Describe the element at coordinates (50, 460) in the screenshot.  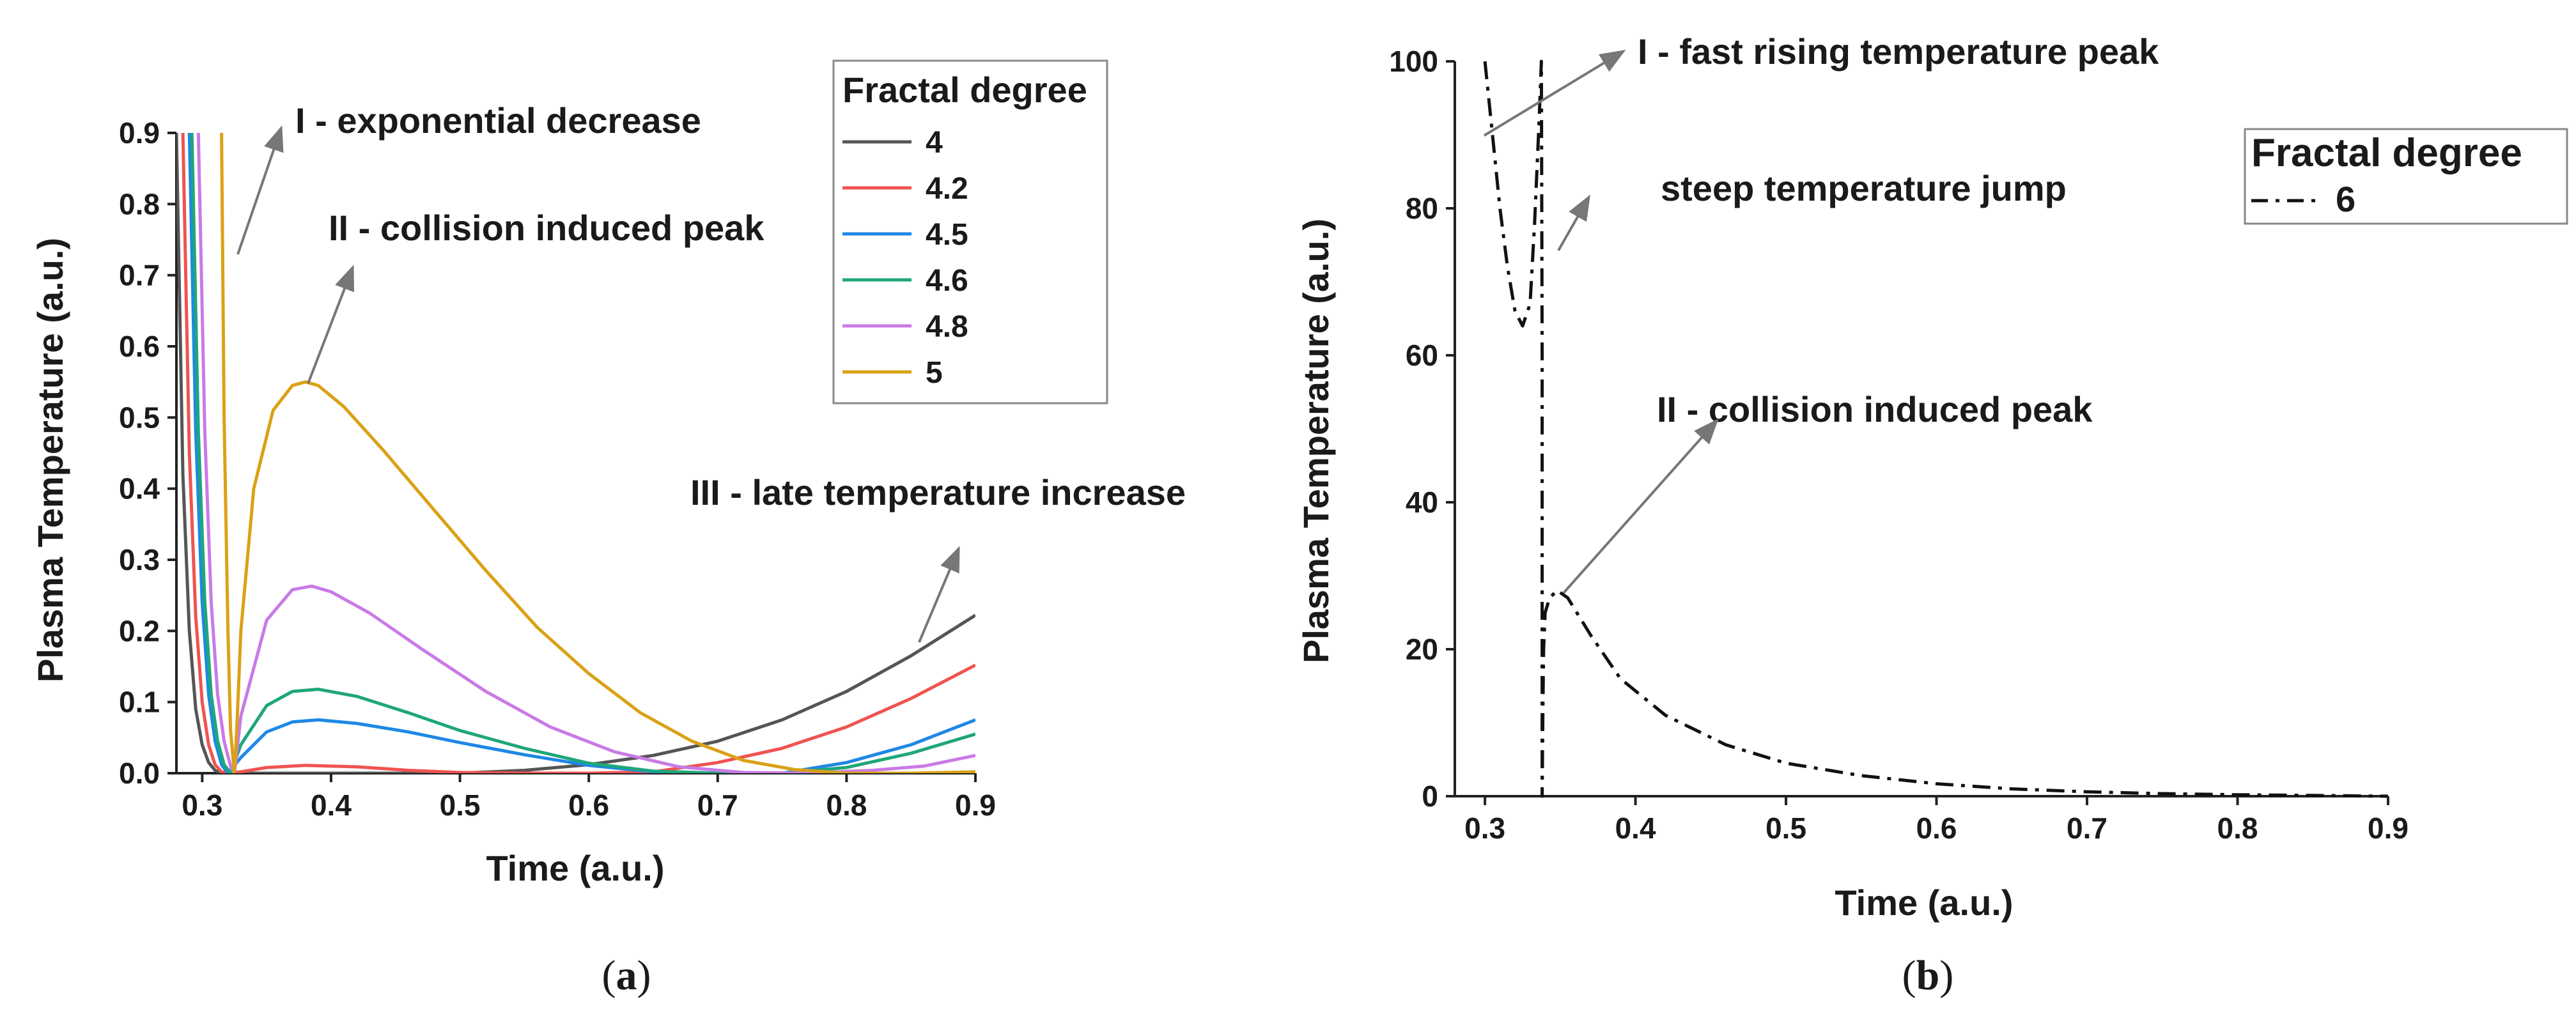
I see `panel-a-ylabel: Plasma Temperature (a.u.)` at that location.